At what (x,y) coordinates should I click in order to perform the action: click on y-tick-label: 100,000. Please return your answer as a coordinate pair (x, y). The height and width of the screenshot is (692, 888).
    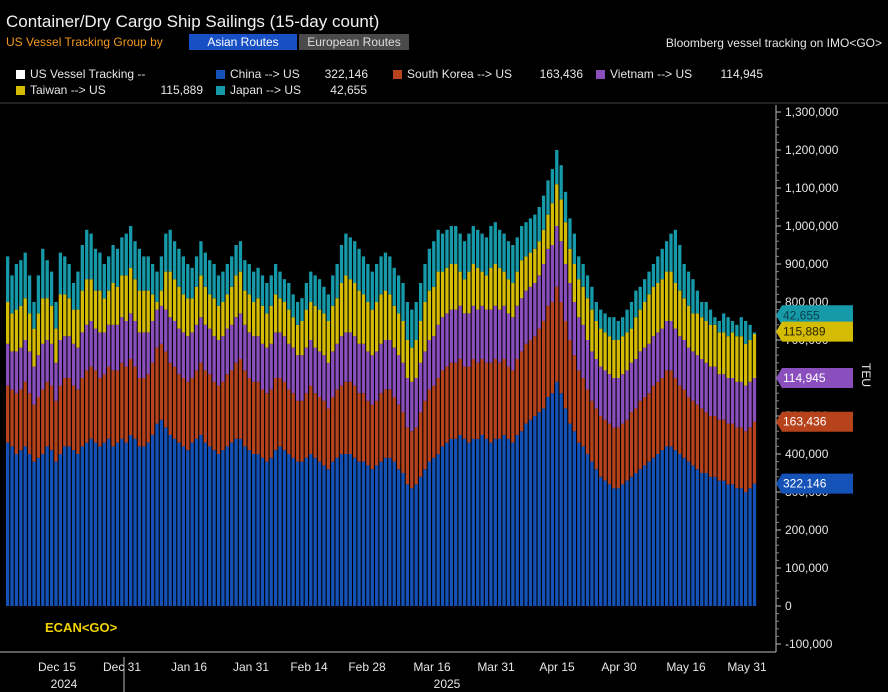
    Looking at the image, I should click on (807, 568).